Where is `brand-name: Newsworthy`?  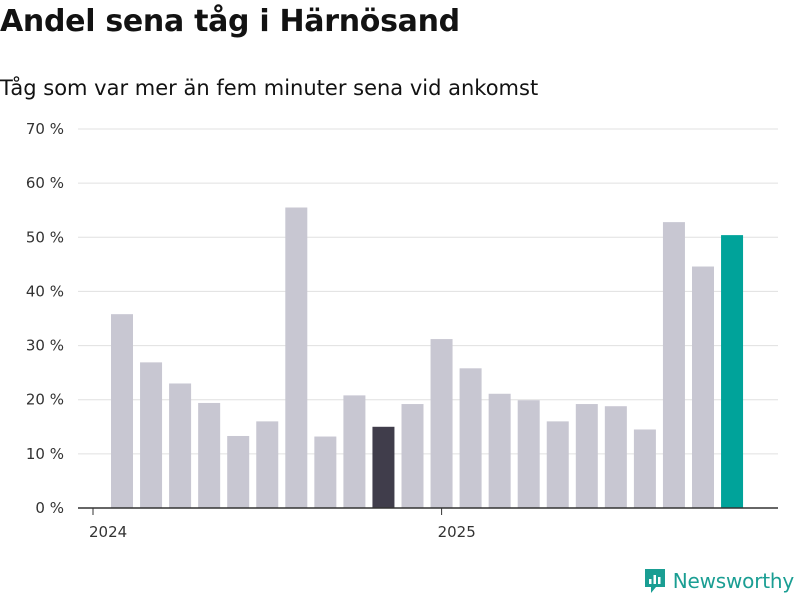
brand-name: Newsworthy is located at coordinates (733, 581).